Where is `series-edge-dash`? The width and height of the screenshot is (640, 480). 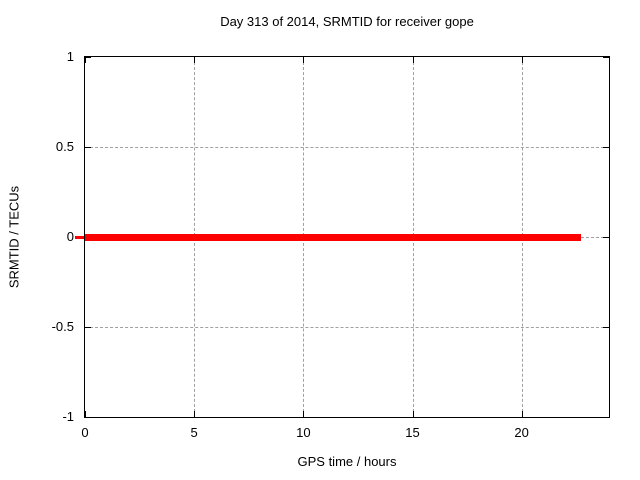 series-edge-dash is located at coordinates (79, 237).